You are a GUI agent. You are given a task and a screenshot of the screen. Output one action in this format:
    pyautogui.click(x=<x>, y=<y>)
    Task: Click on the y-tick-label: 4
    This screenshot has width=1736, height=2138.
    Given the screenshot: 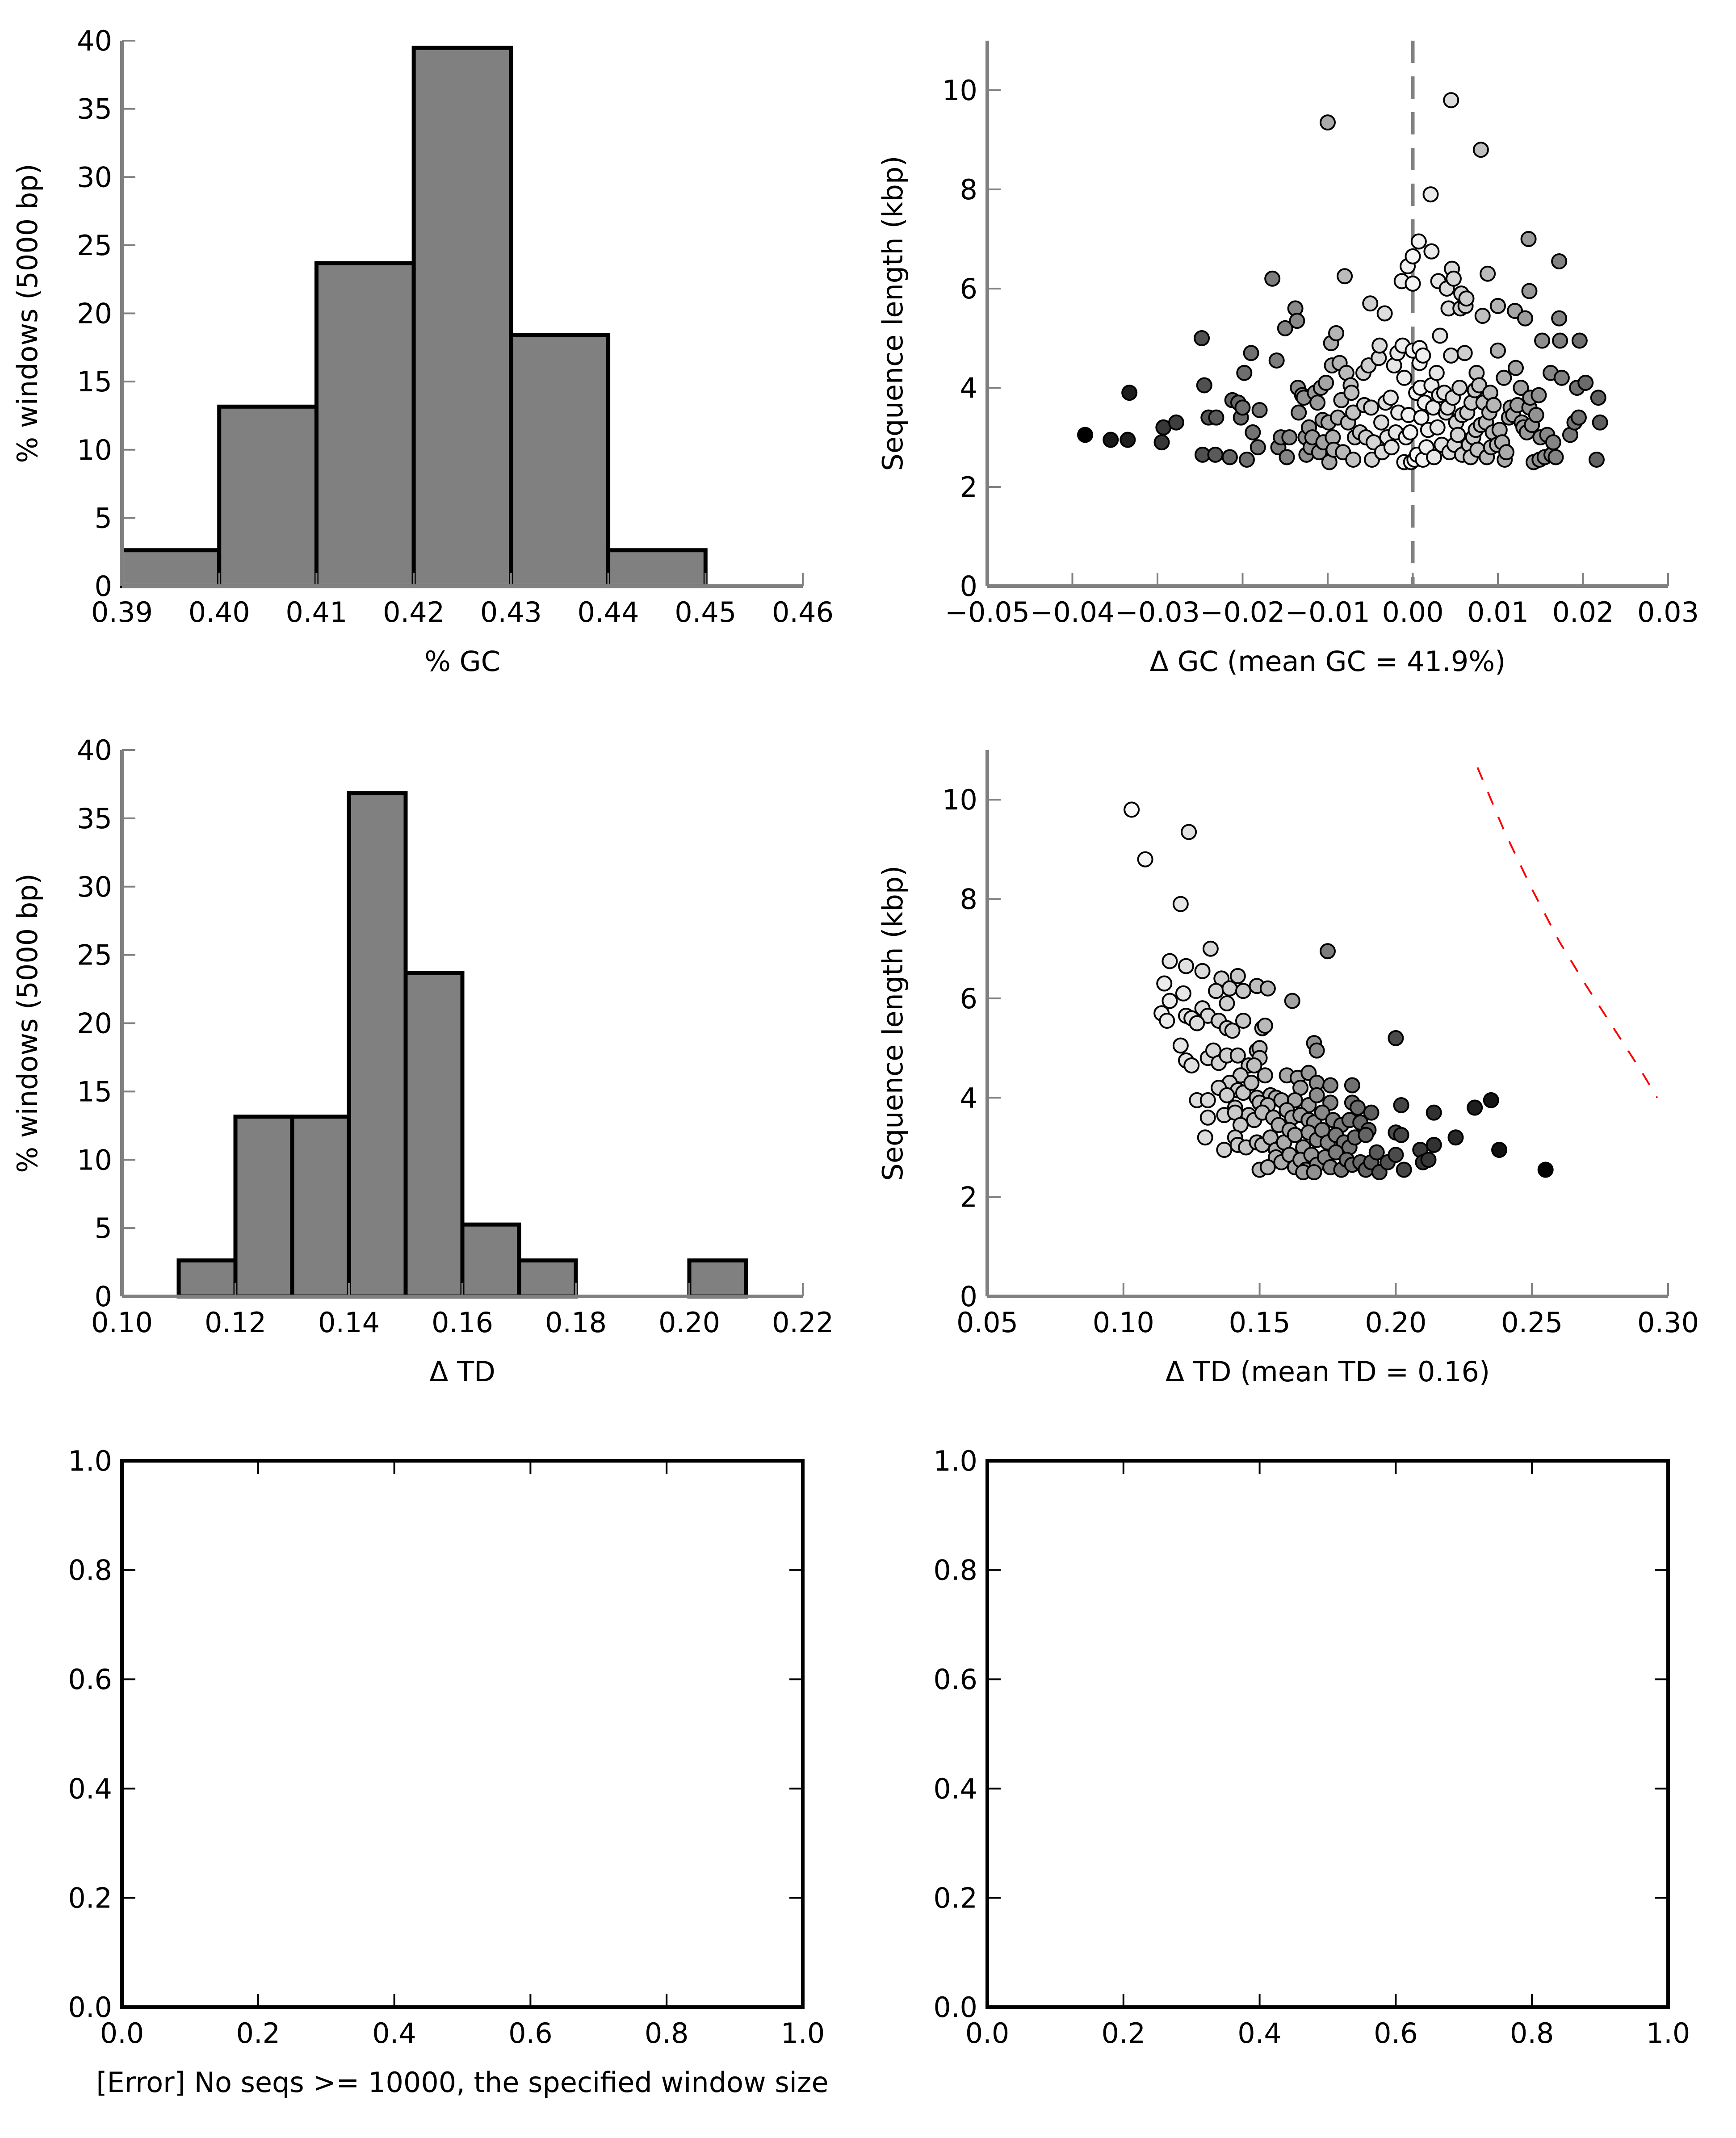 What is the action you would take?
    pyautogui.click(x=968, y=1098)
    